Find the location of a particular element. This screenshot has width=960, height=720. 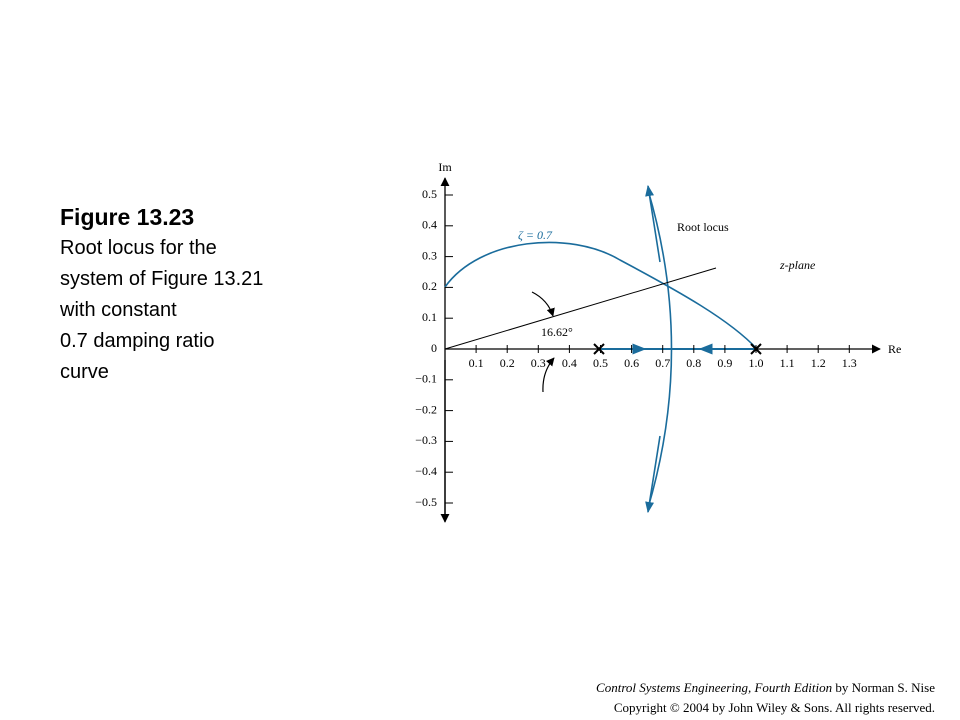

y-tick-label: −0.5 is located at coordinates (426, 502).